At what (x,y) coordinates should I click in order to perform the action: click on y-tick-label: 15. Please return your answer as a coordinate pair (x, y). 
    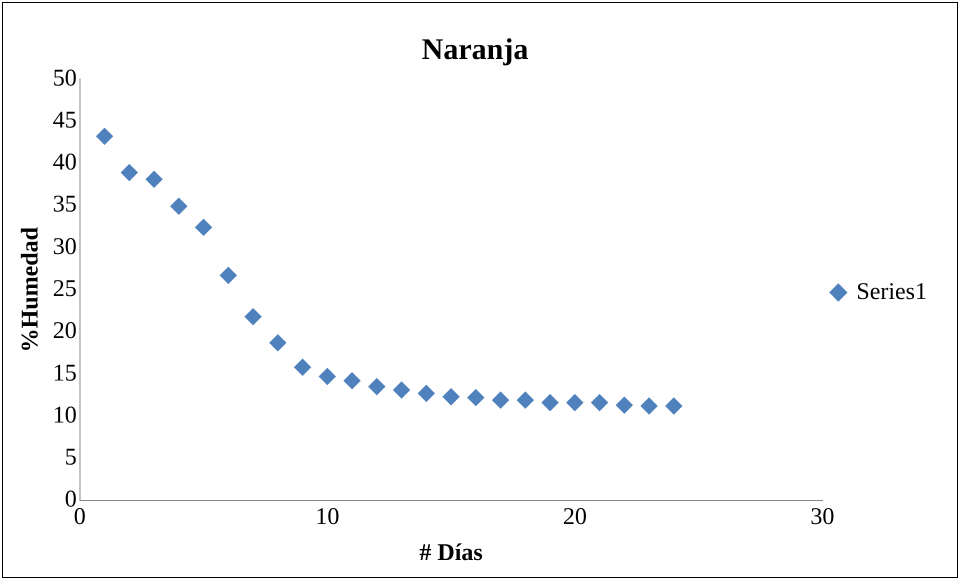
    Looking at the image, I should click on (64, 373).